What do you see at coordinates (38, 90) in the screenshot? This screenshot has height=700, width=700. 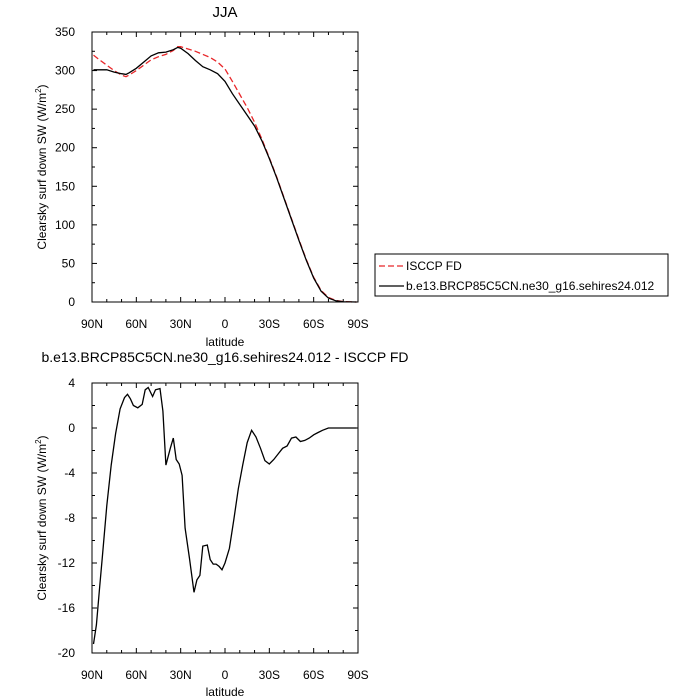 I see `top-y-axis-label-sup: 2` at bounding box center [38, 90].